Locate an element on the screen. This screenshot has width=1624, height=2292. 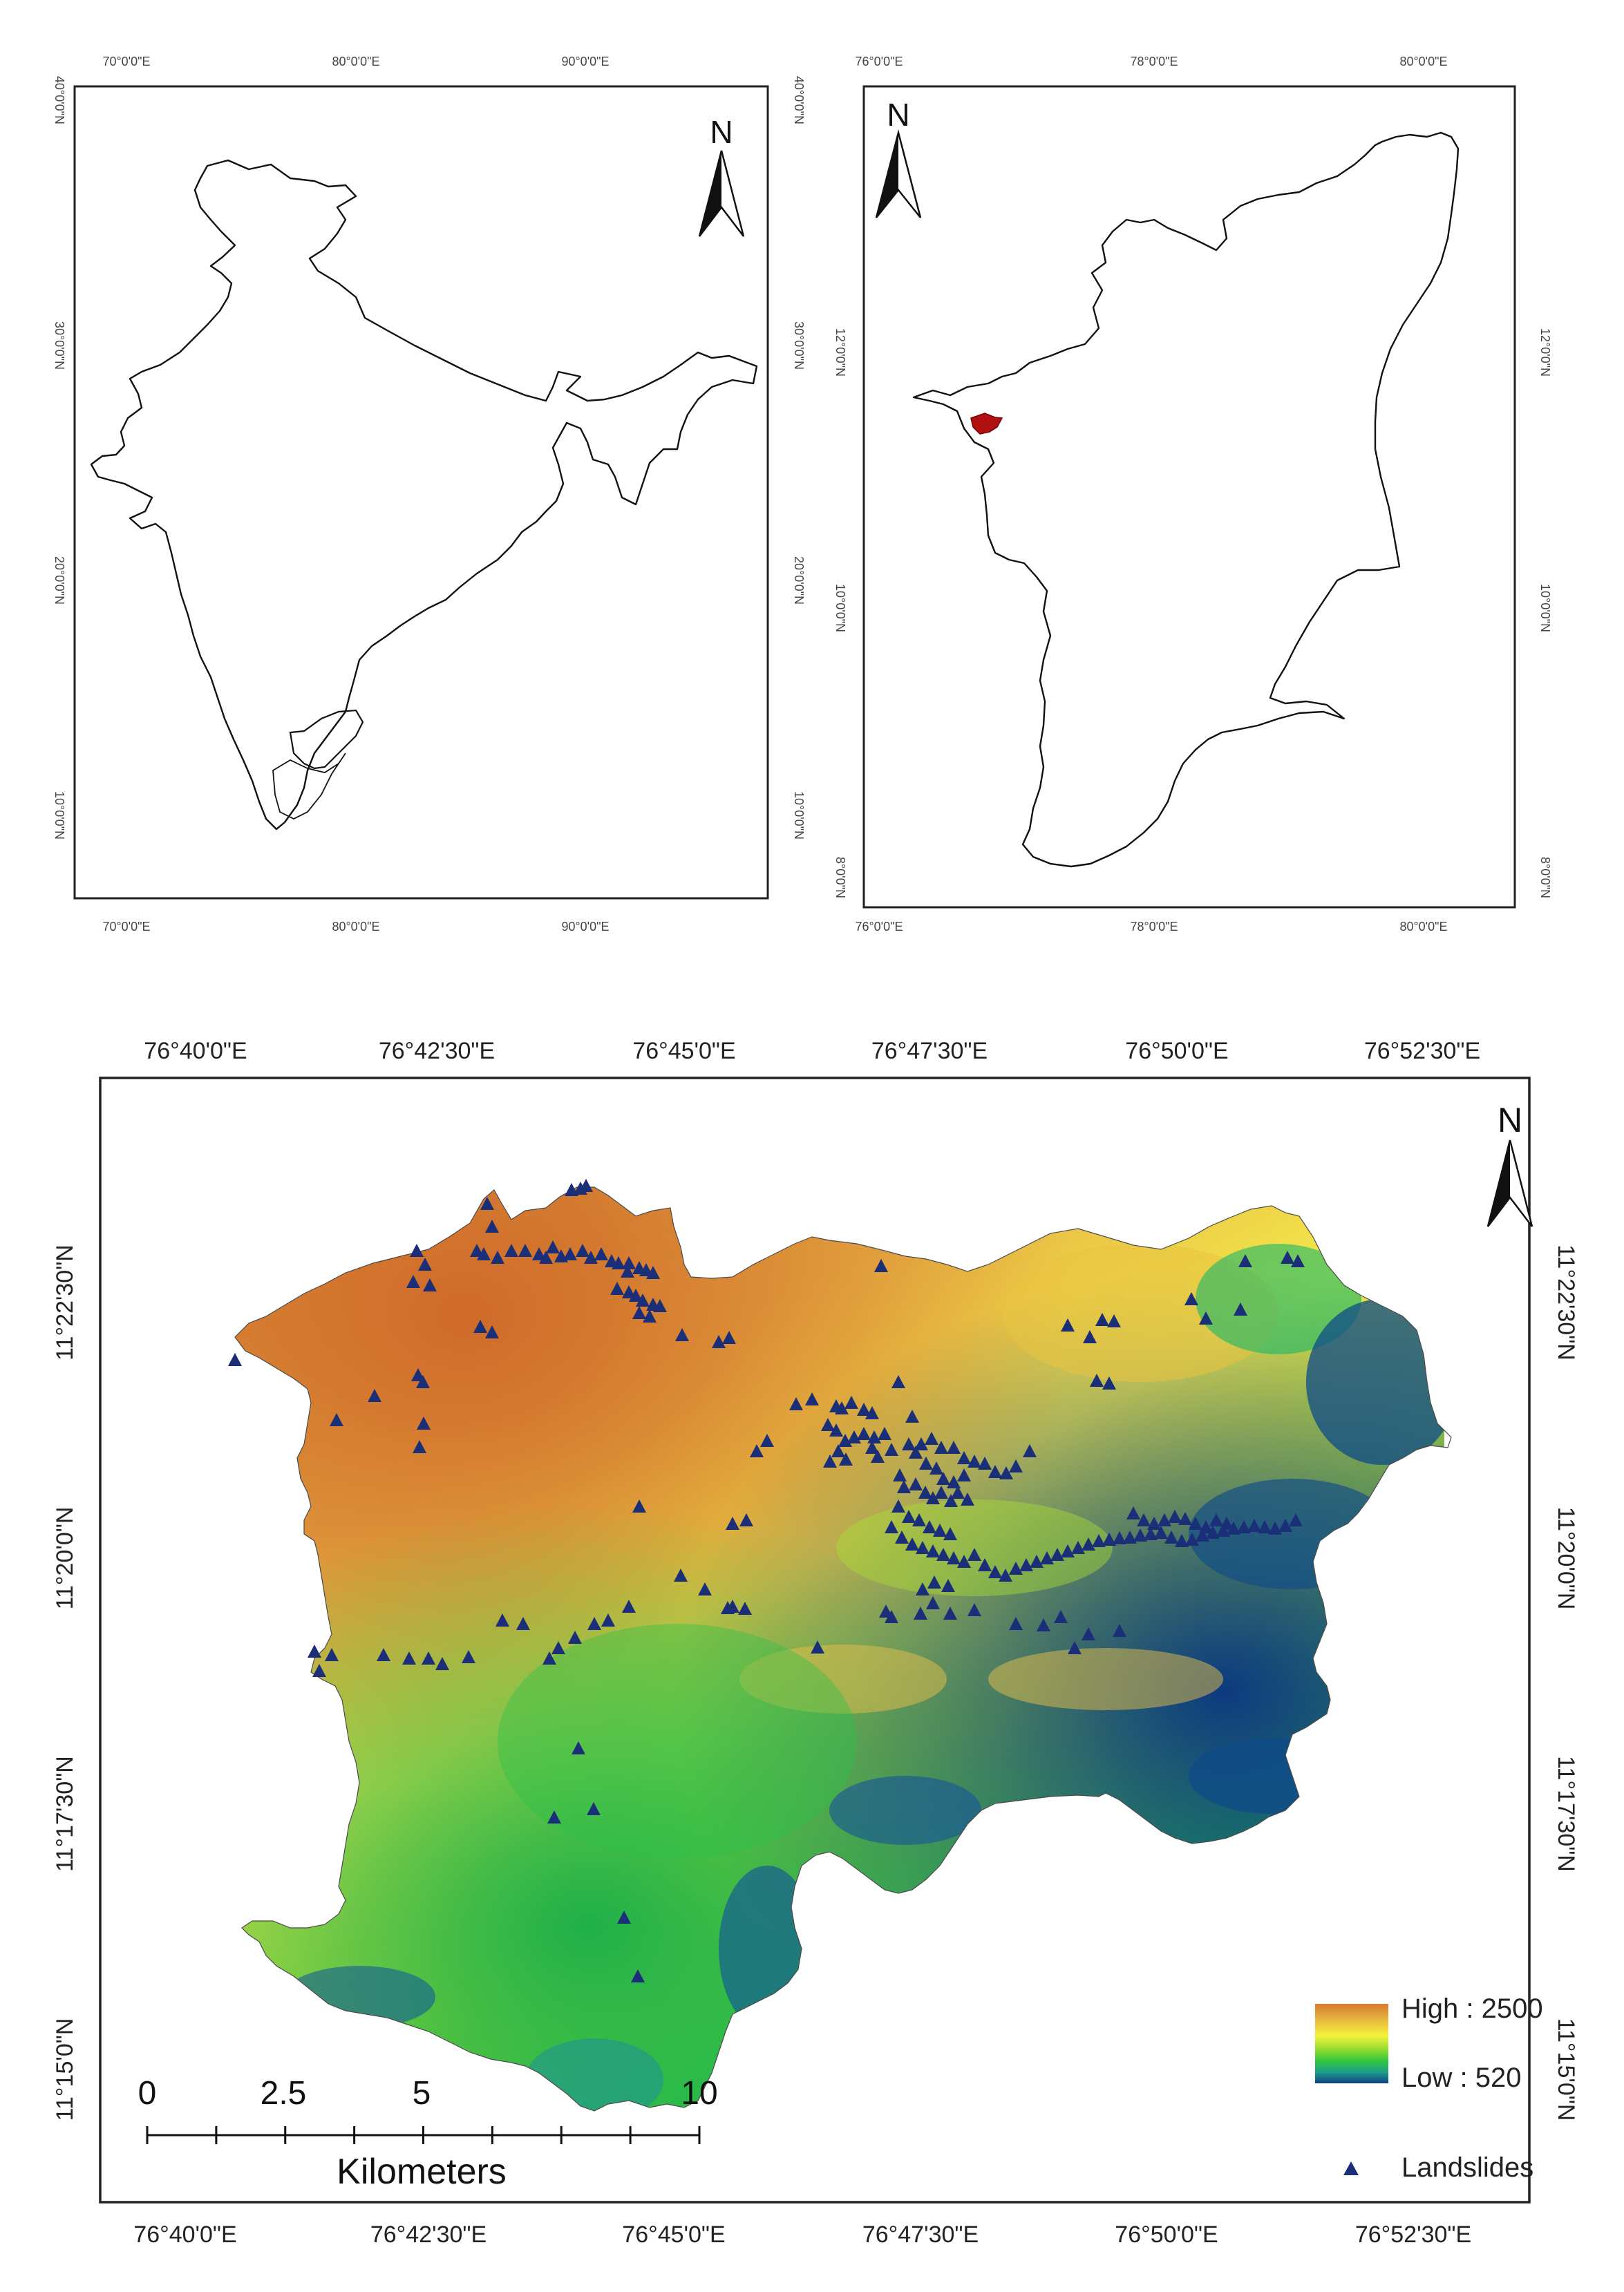
study-area-left-tick: 11°17'30"N is located at coordinates (65, 1814).